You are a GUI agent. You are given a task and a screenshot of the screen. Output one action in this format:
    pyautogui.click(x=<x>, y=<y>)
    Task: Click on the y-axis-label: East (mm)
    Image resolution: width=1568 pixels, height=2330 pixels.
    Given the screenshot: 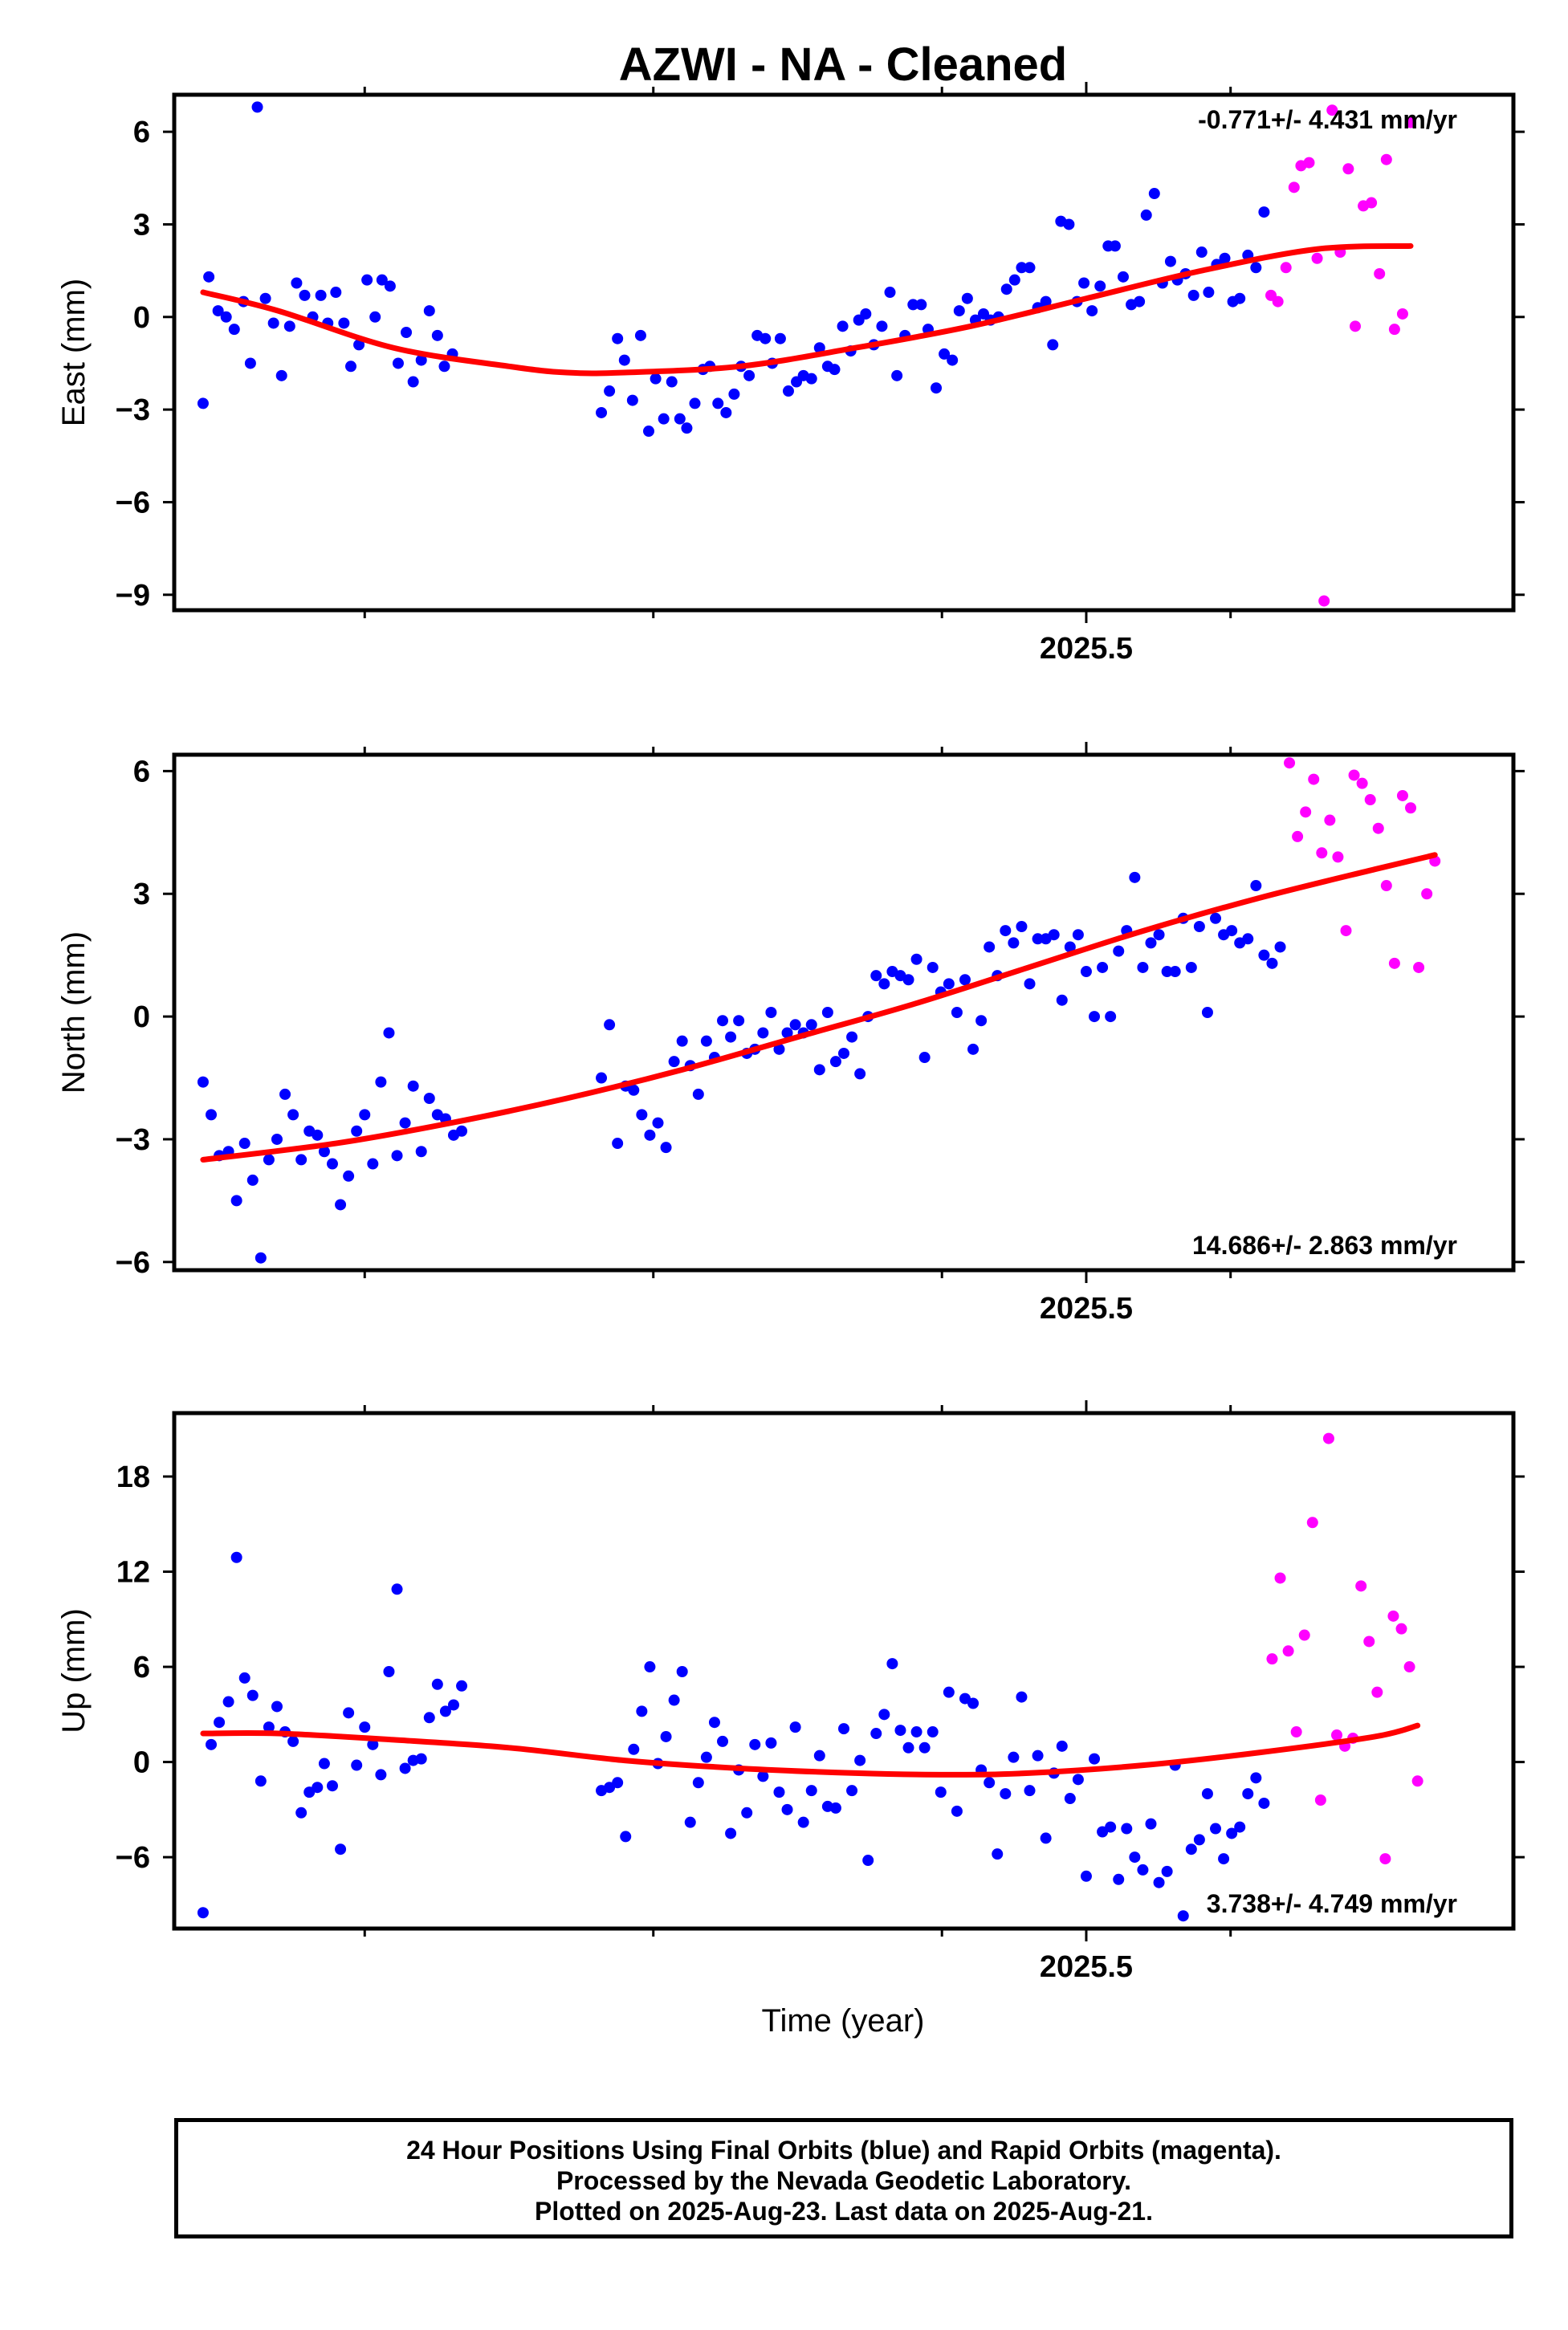 What is the action you would take?
    pyautogui.click(x=74, y=352)
    